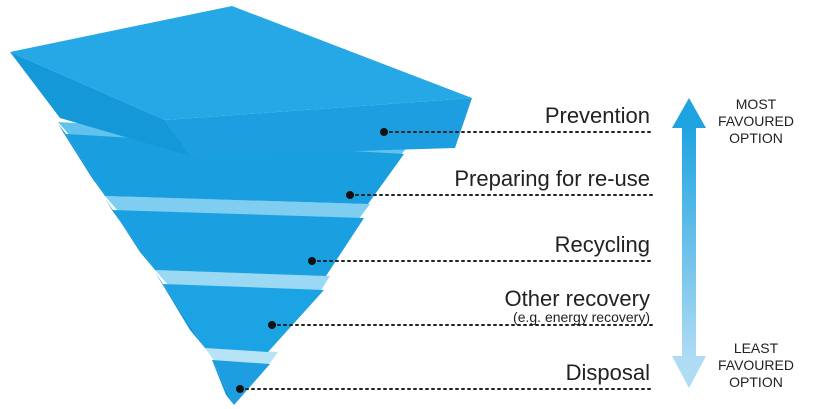 This screenshot has width=820, height=409. What do you see at coordinates (756, 104) in the screenshot?
I see `most-favoured-line-1: MOST` at bounding box center [756, 104].